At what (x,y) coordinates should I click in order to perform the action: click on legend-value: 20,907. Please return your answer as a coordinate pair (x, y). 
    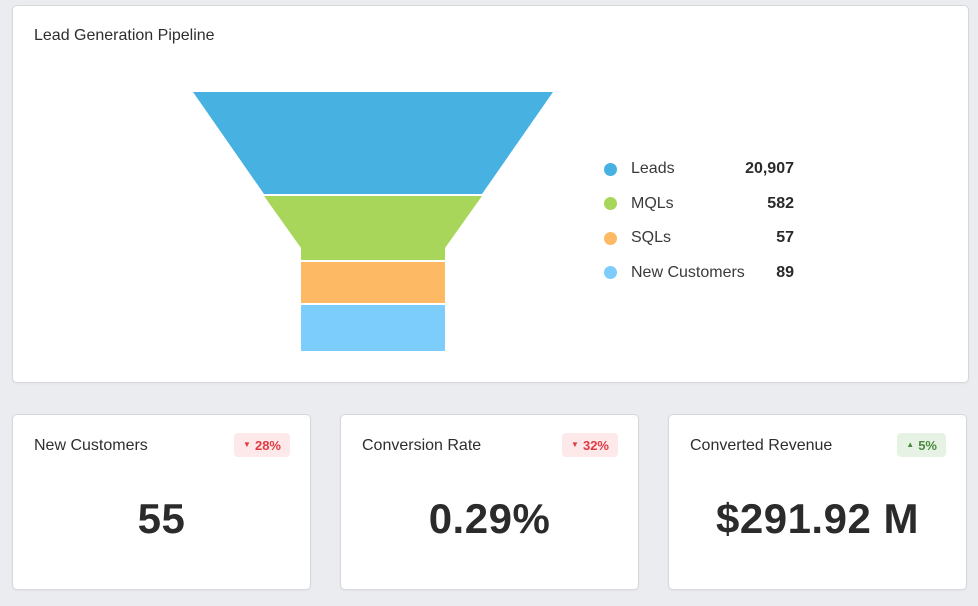
    Looking at the image, I should click on (769, 169).